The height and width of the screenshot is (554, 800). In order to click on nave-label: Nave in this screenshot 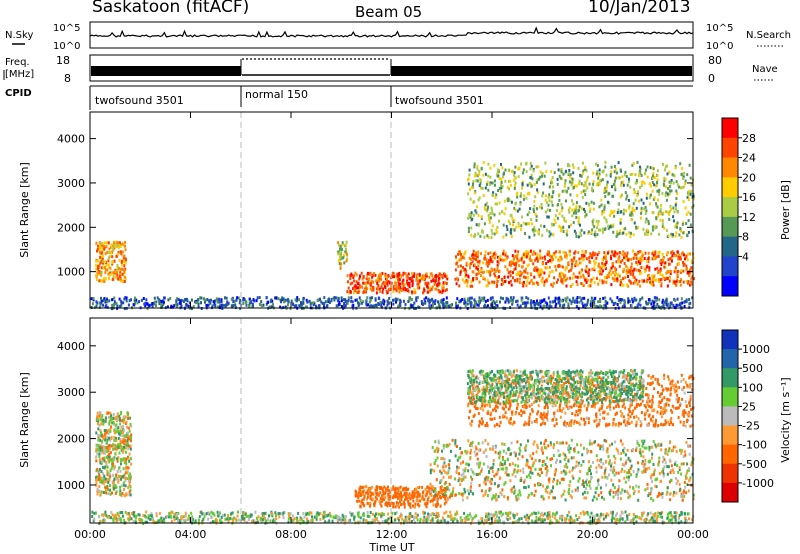, I will do `click(765, 69)`.